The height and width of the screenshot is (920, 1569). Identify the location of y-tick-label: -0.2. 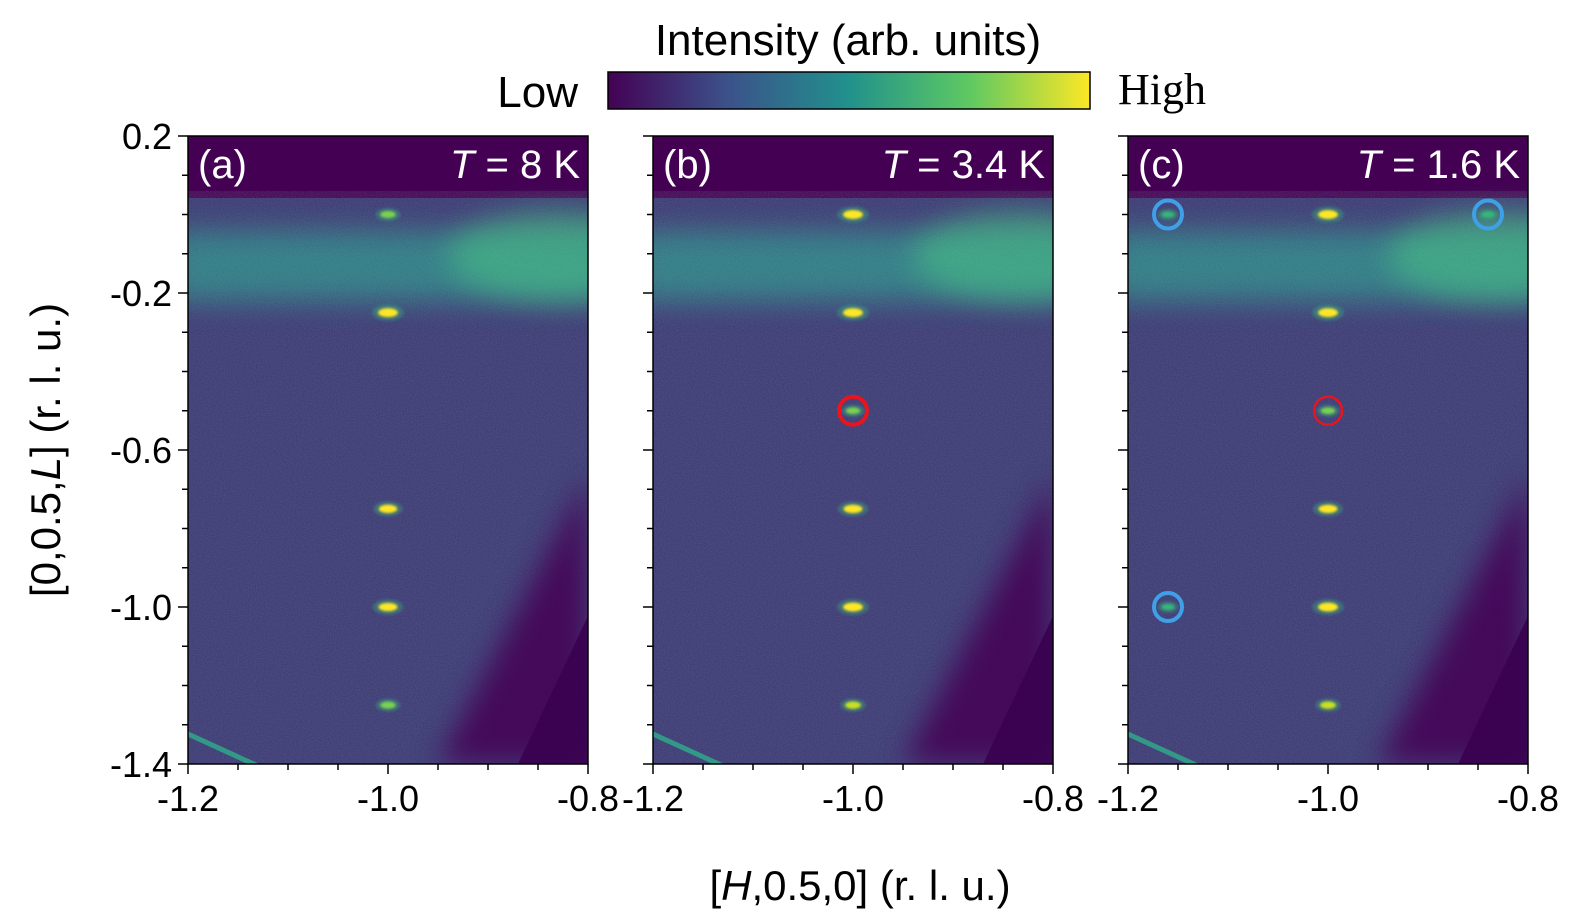
(141, 293).